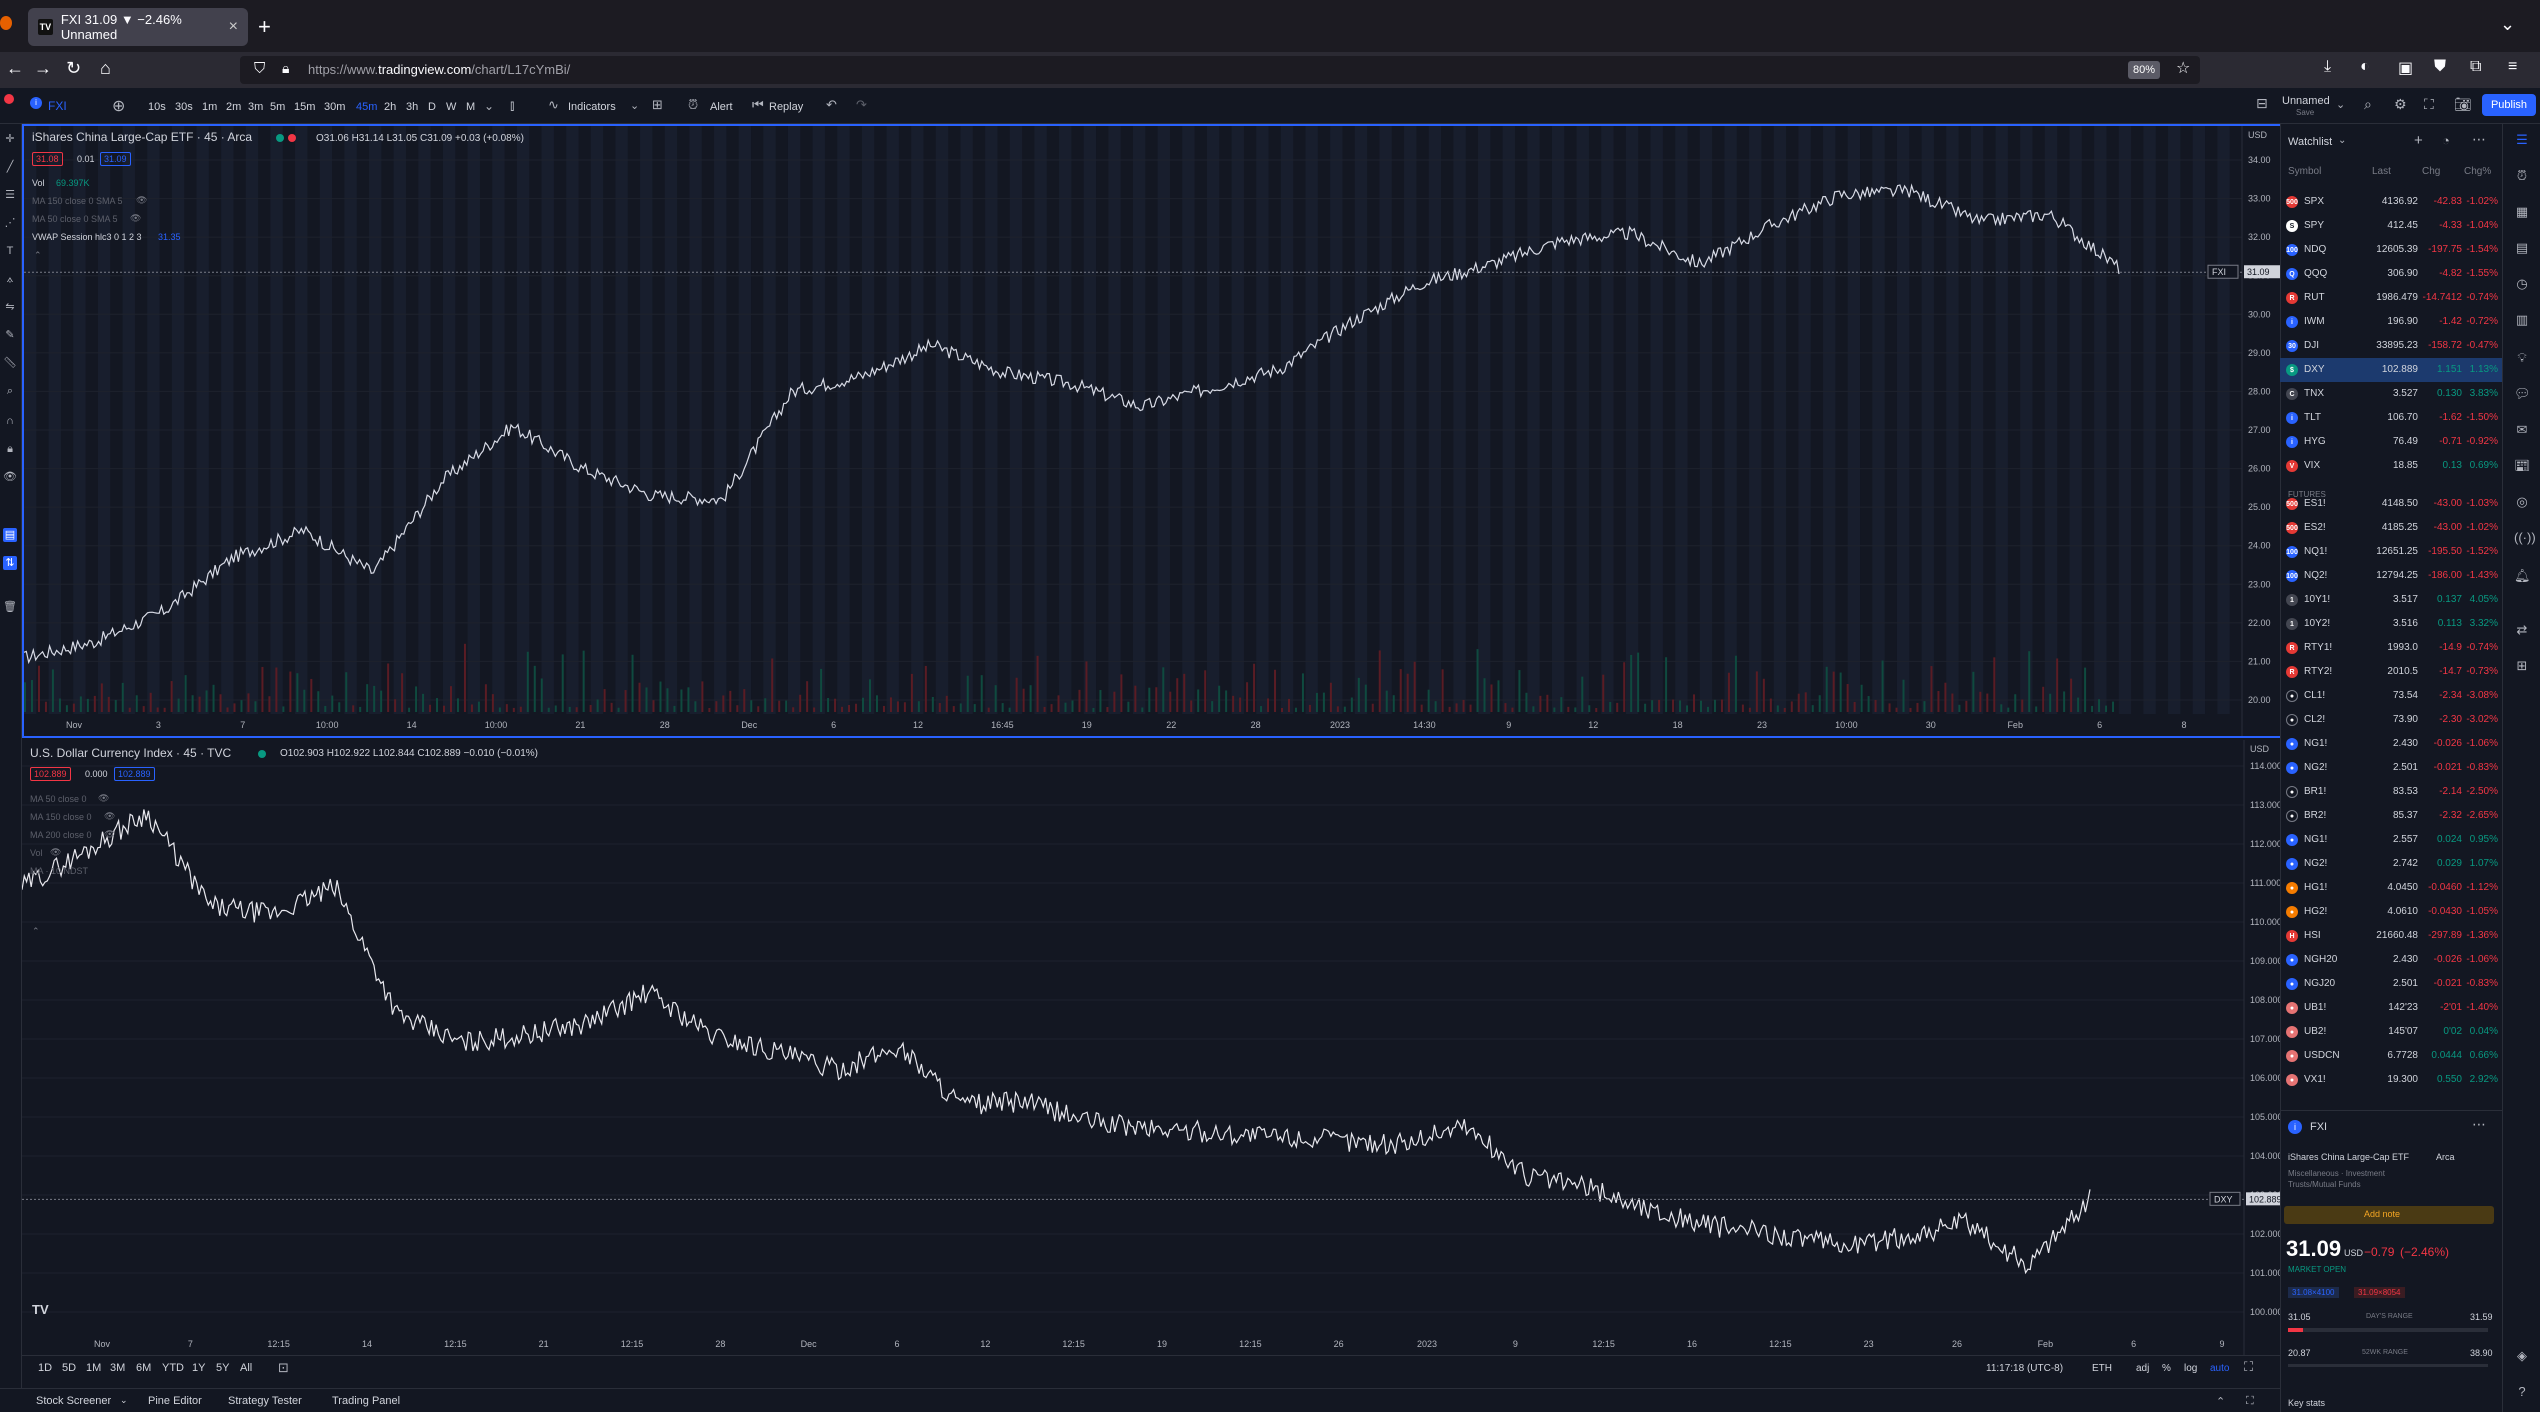 The width and height of the screenshot is (2540, 1412). What do you see at coordinates (2391, 912) in the screenshot?
I see `watchlist-row: ● HG2! 4.0610 -0.0430 -1.05%` at bounding box center [2391, 912].